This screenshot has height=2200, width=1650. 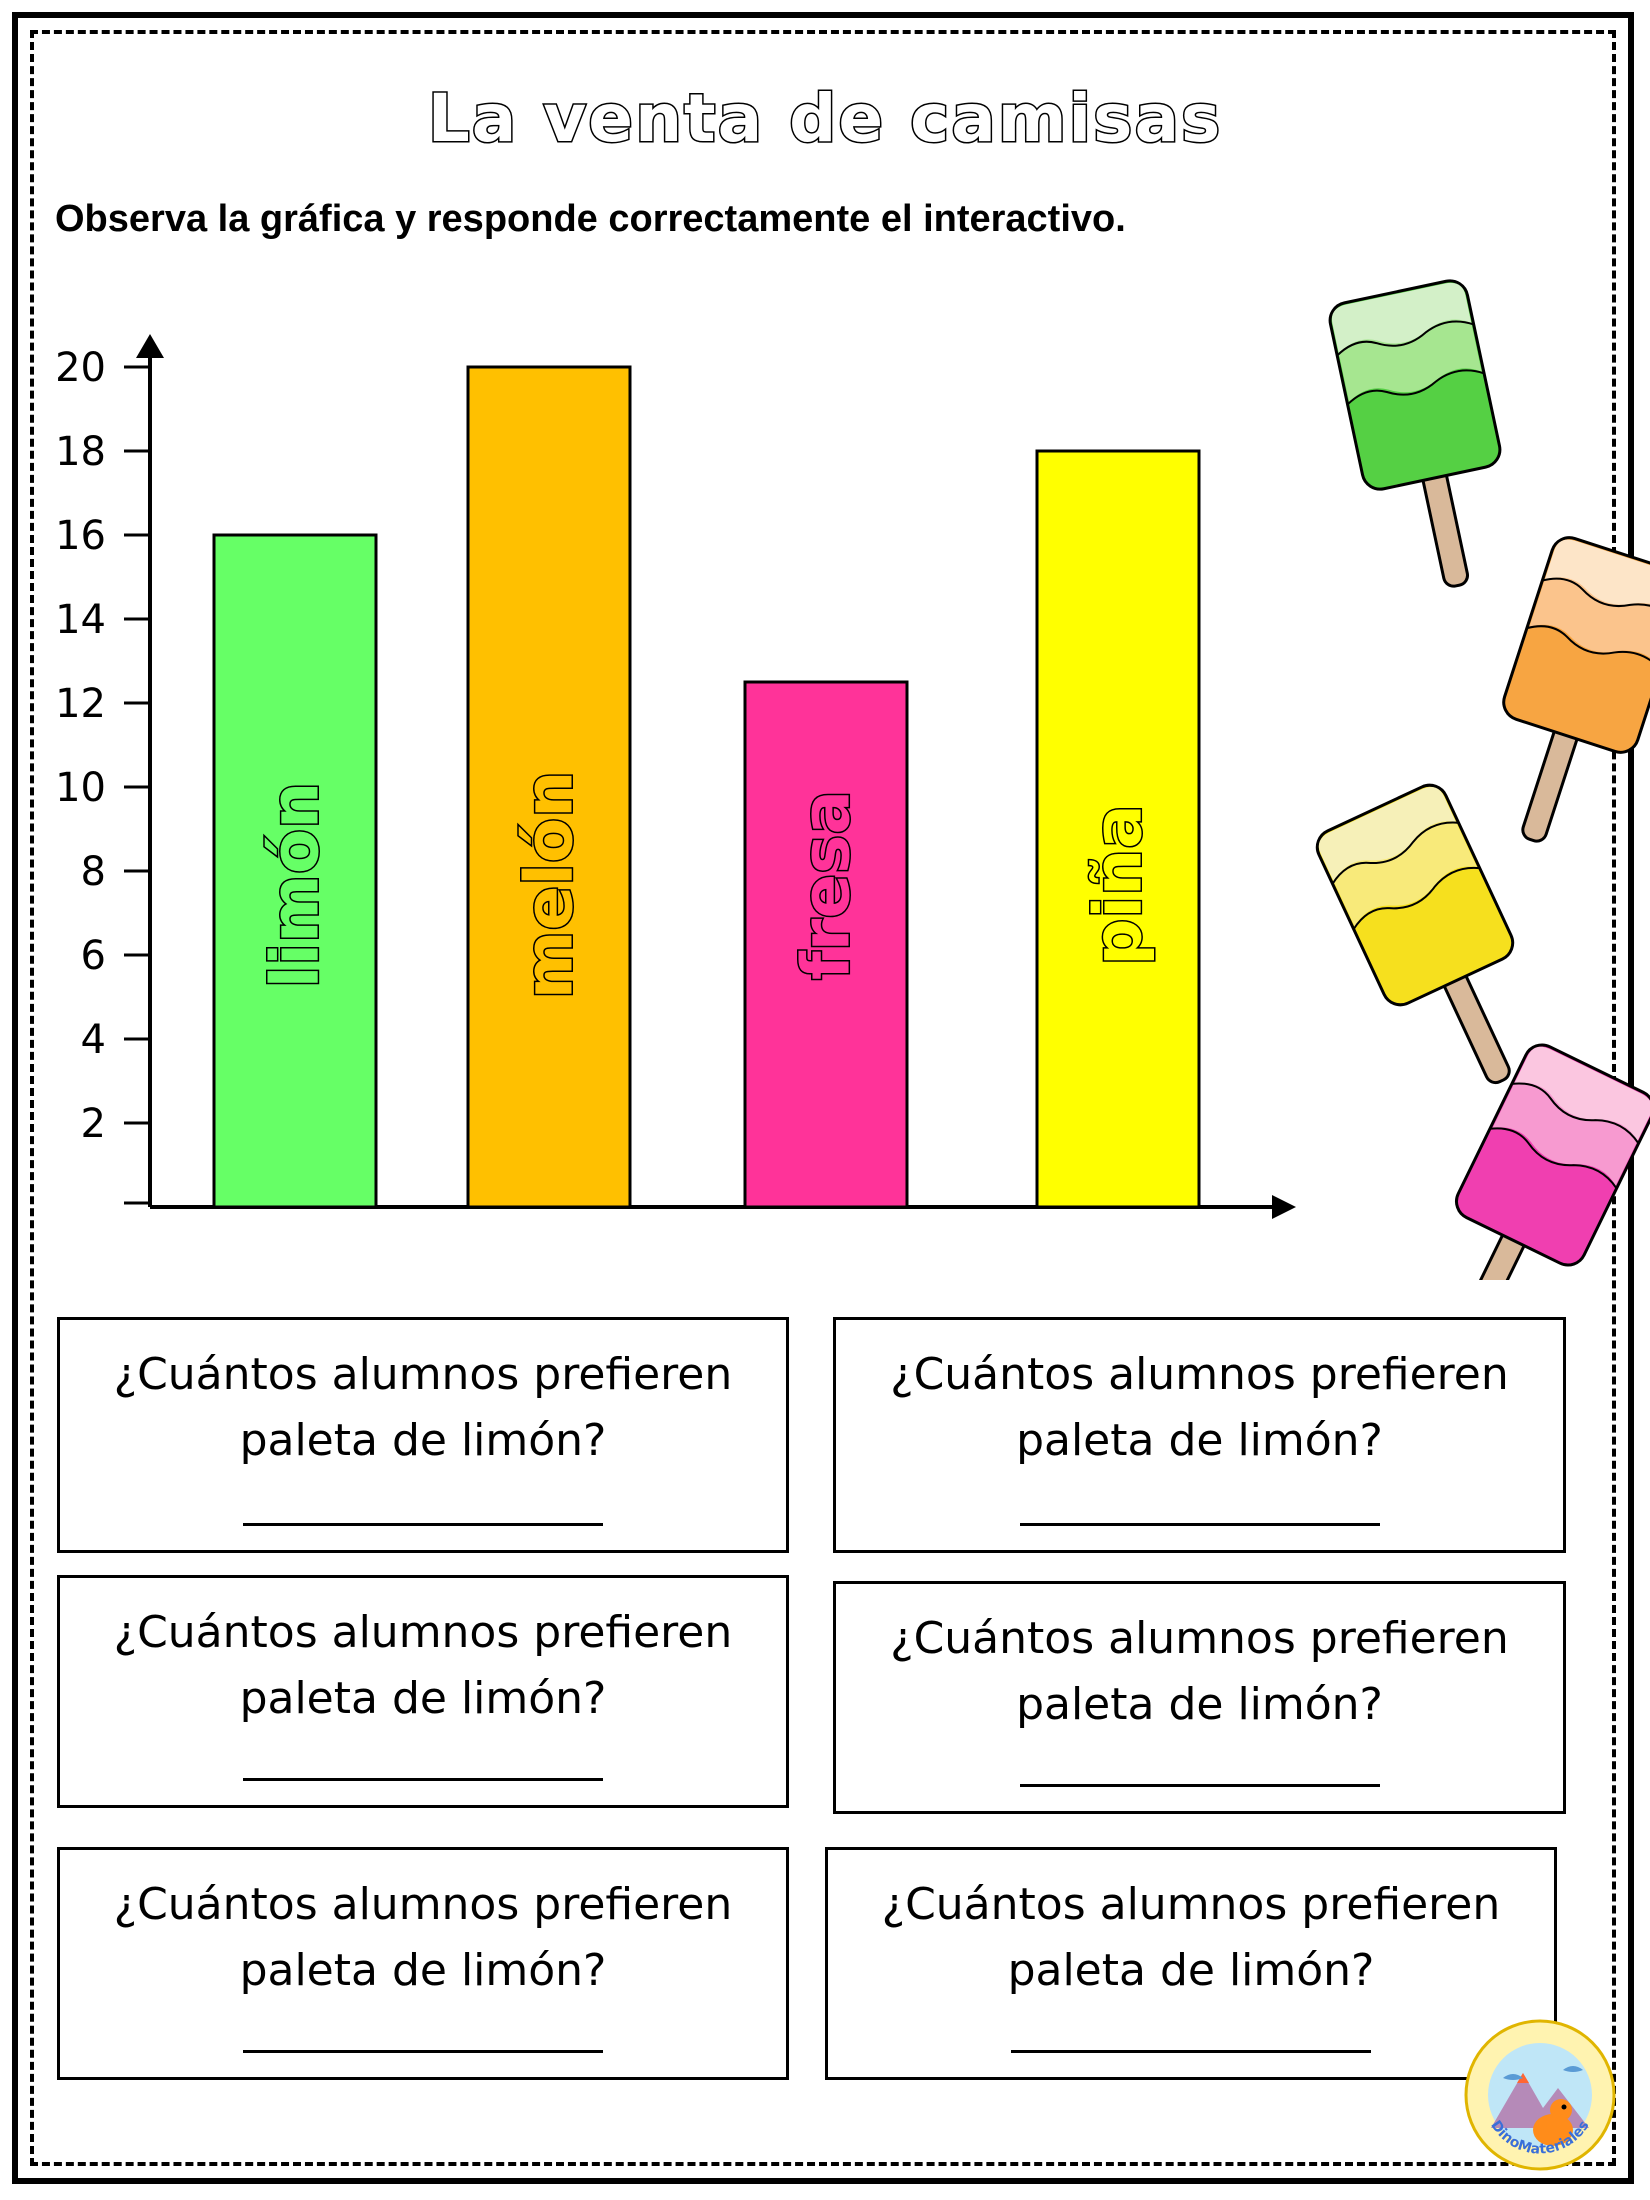 I want to click on y-tick-label: 14, so click(x=80, y=620).